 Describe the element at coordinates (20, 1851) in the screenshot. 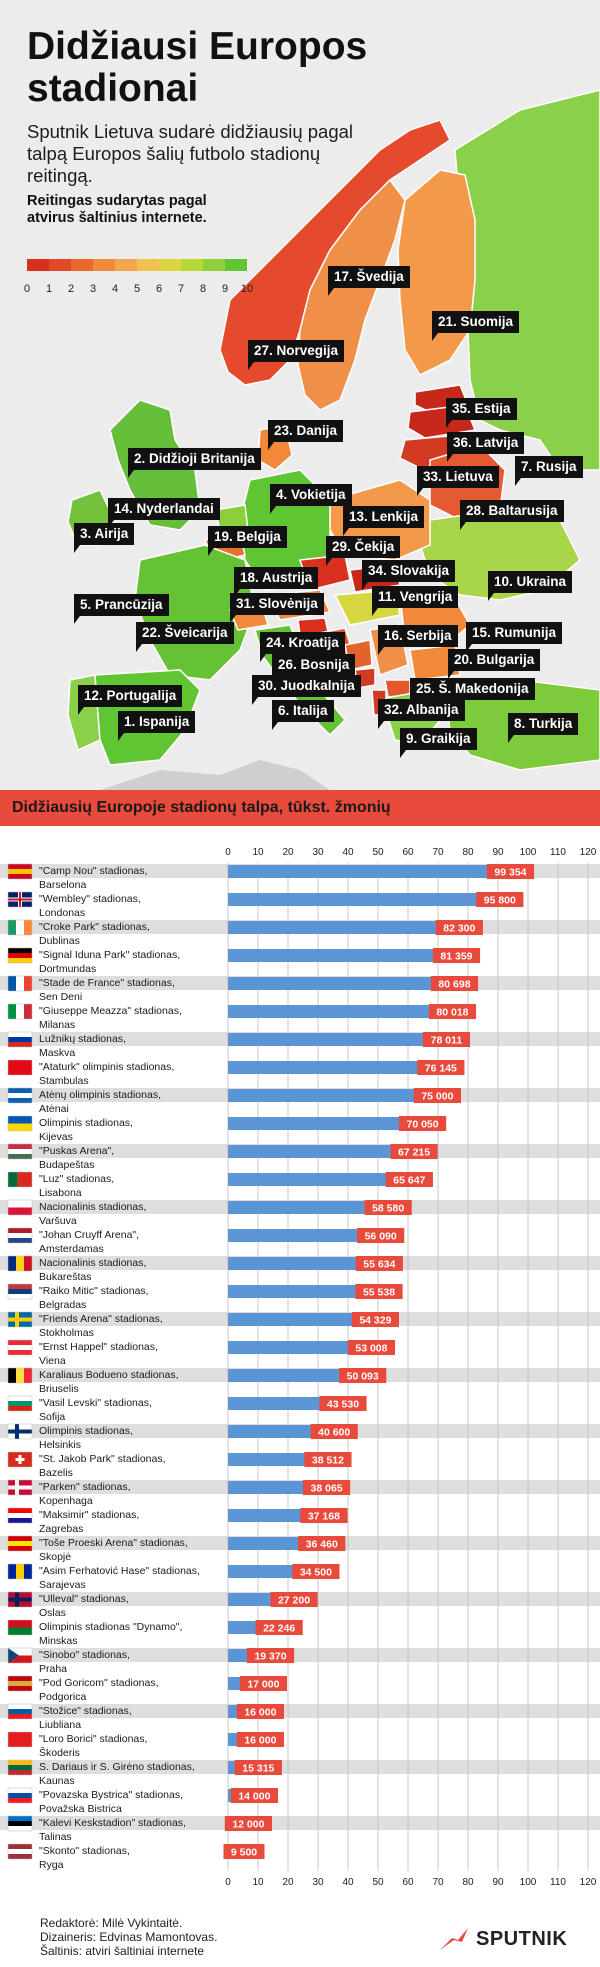

I see `latvia-flag` at that location.